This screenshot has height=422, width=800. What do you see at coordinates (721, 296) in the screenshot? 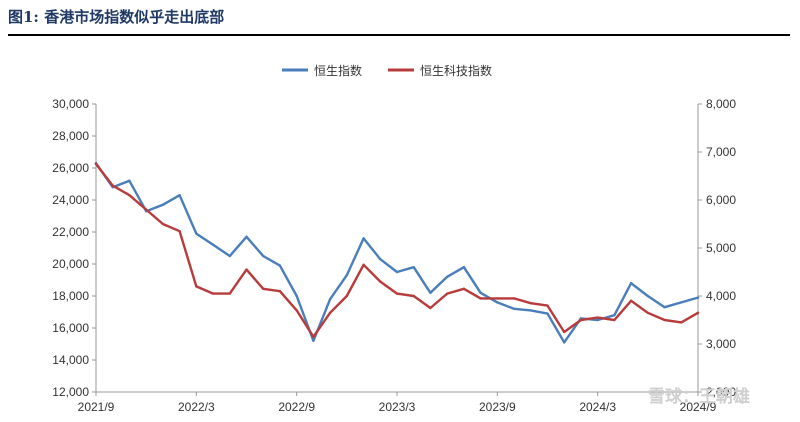
I see `right-tick-label: 4,000` at bounding box center [721, 296].